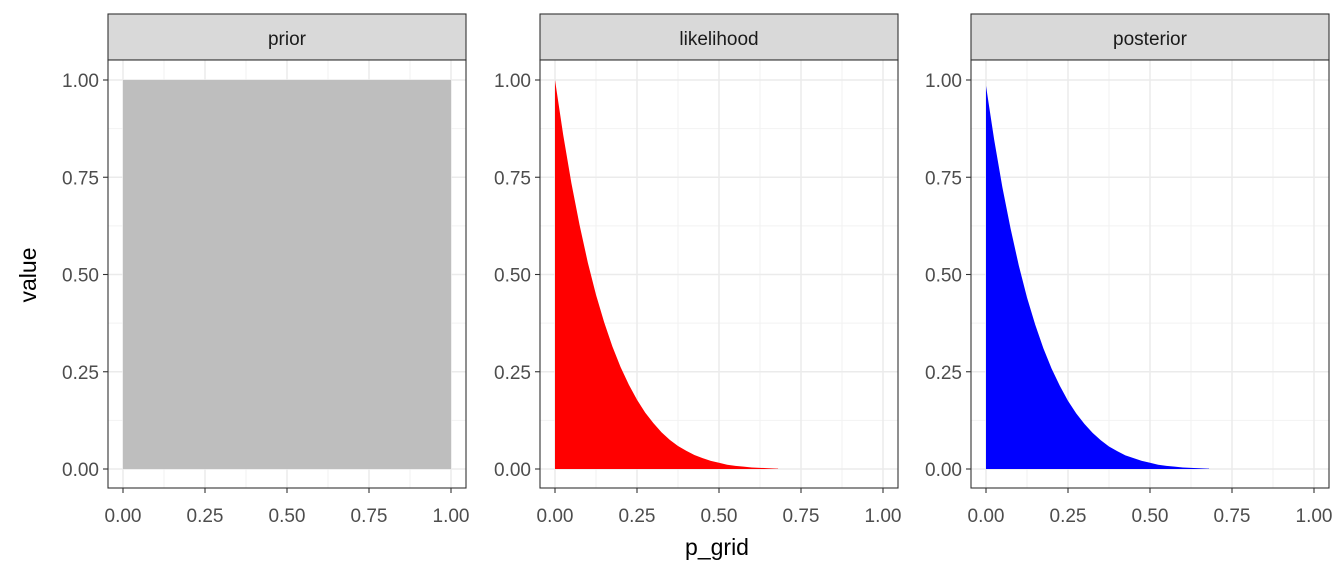 The width and height of the screenshot is (1344, 581). I want to click on area-likelihood, so click(667, 274).